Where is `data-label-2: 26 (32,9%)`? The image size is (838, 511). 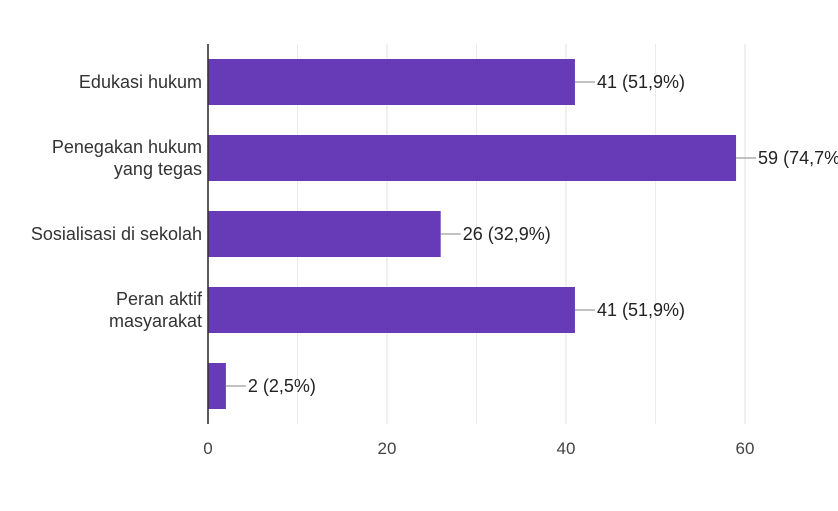 data-label-2: 26 (32,9%) is located at coordinates (507, 234).